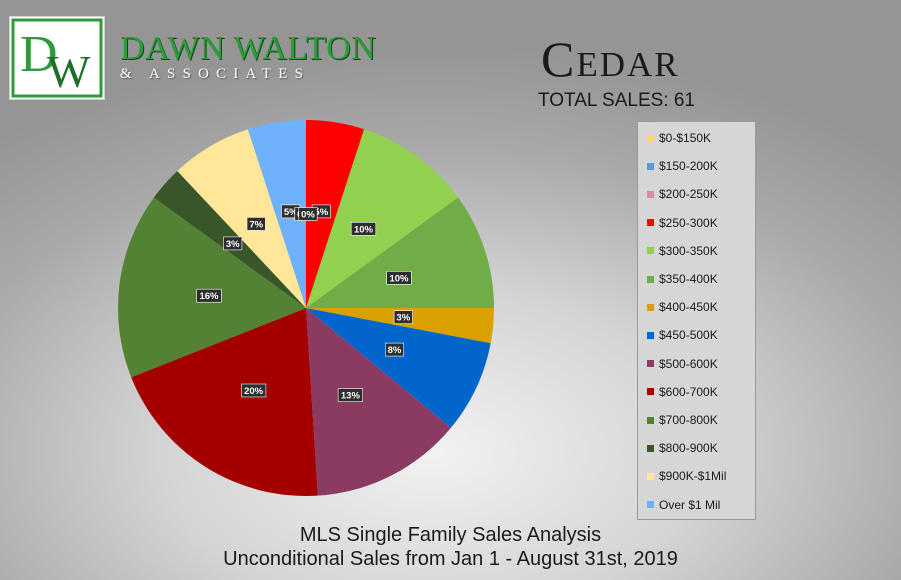 The image size is (901, 580). What do you see at coordinates (688, 250) in the screenshot?
I see `legend-label: $300-350K` at bounding box center [688, 250].